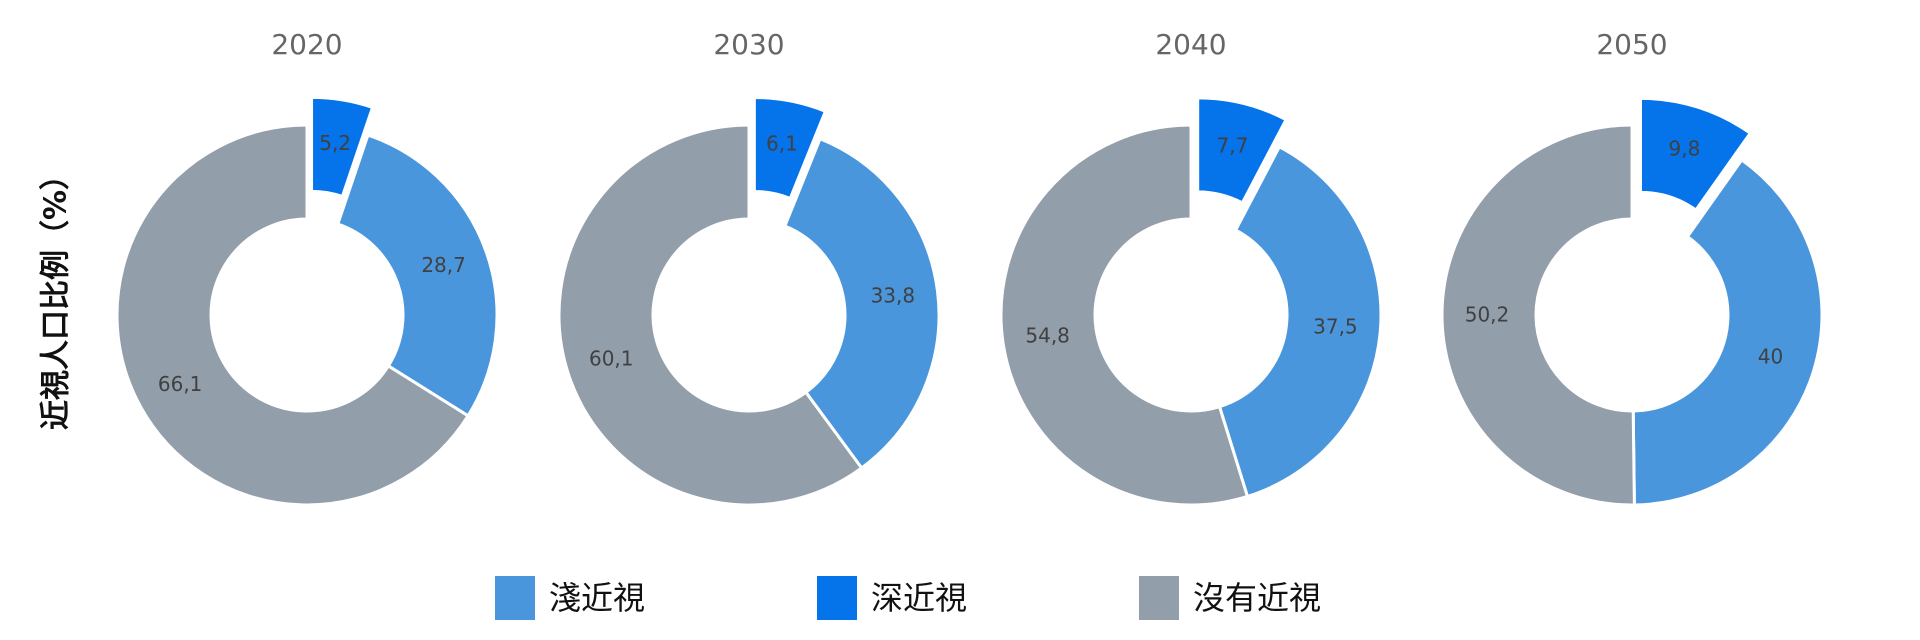 Image resolution: width=1920 pixels, height=640 pixels. I want to click on data-label-淺近視-2040: 37,5, so click(1335, 327).